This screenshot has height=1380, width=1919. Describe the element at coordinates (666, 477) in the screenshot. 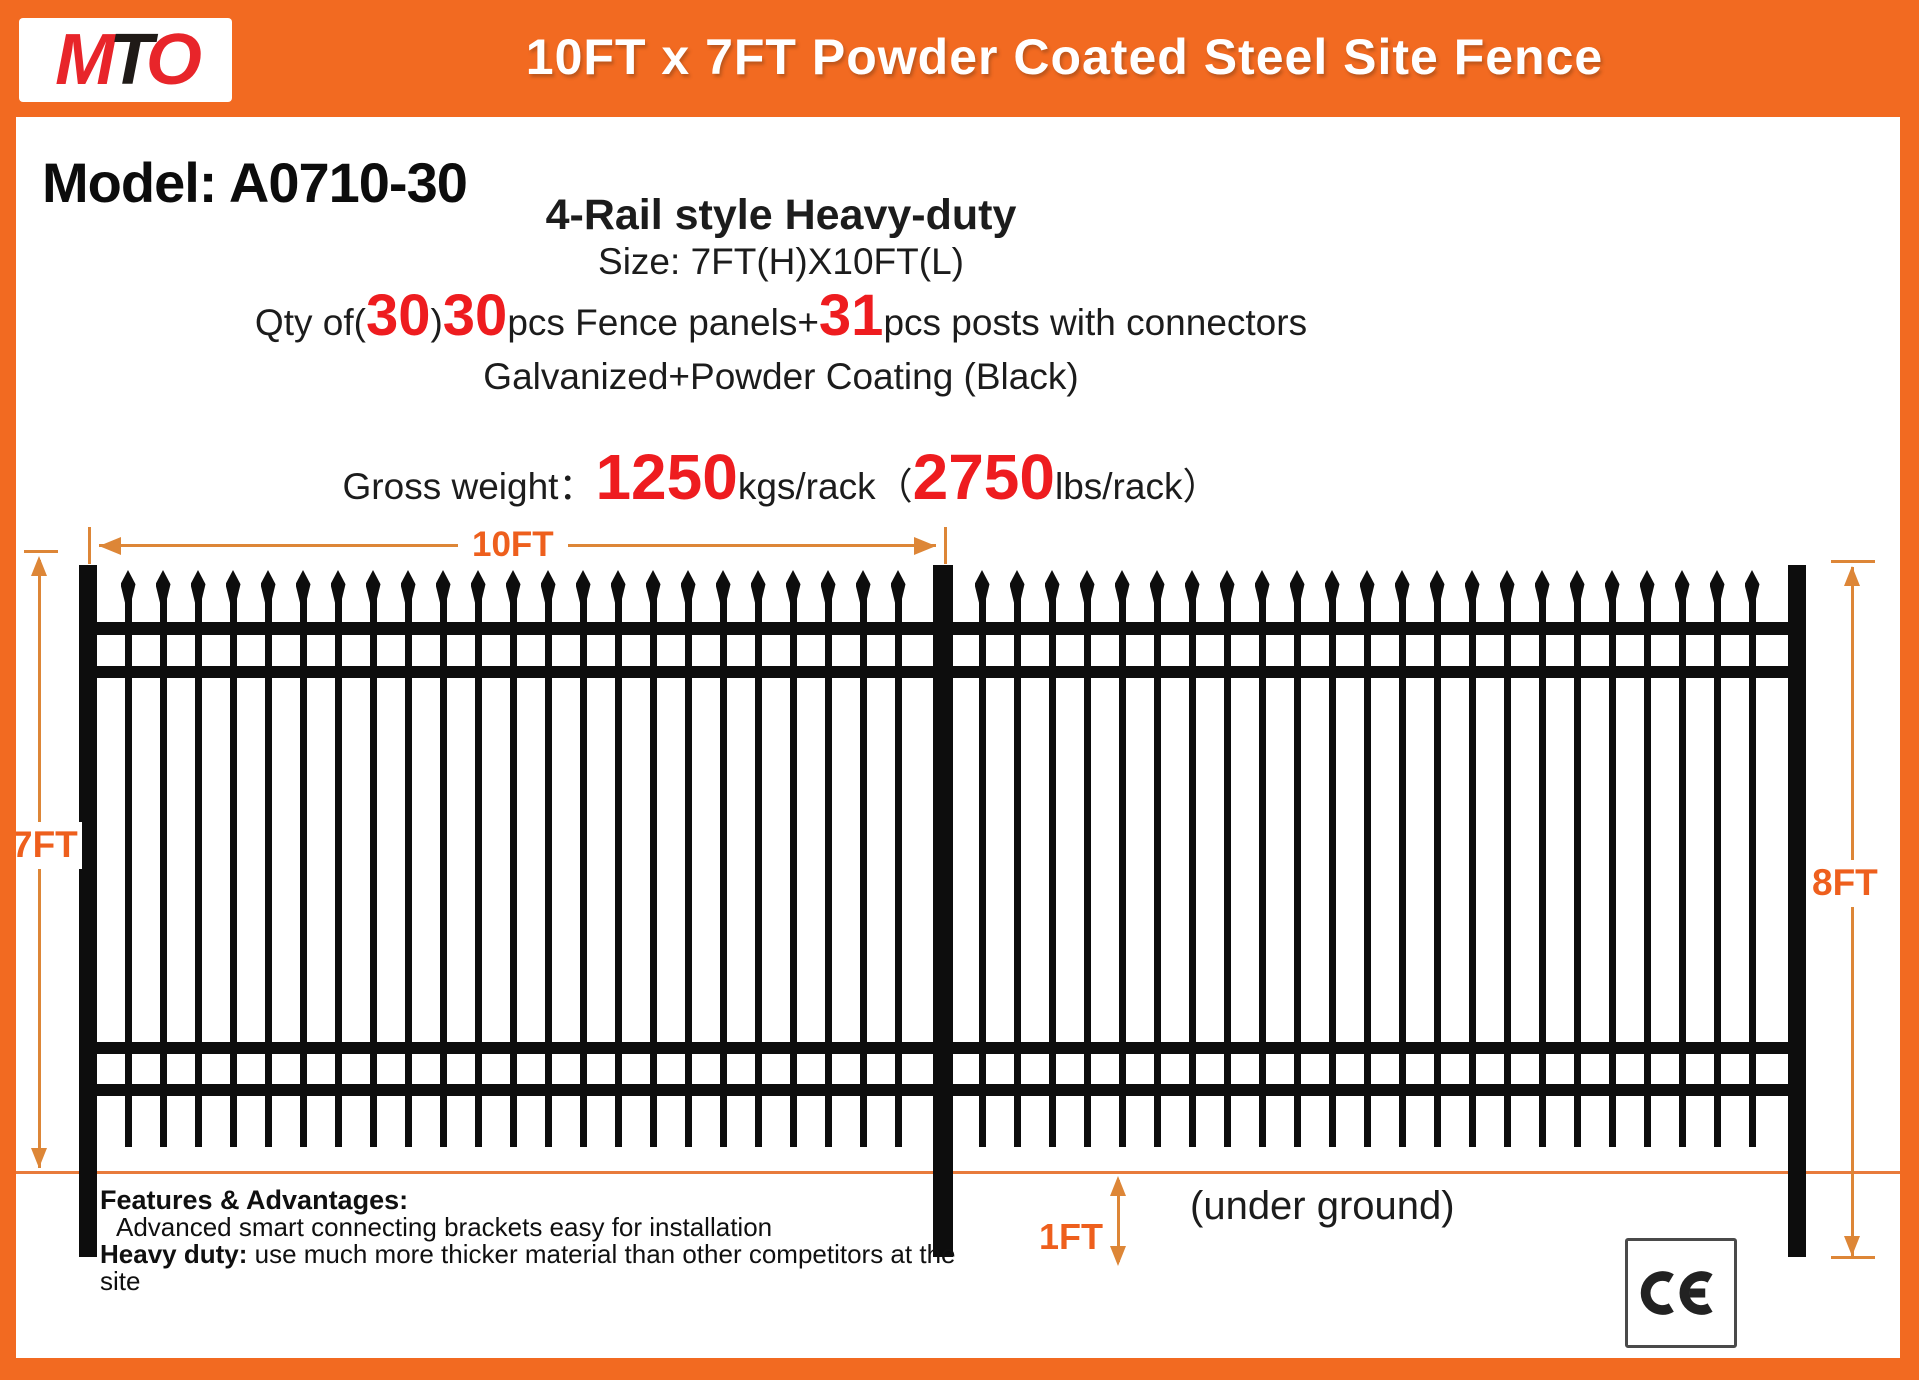

I see `weight-kg-value: 1250` at that location.